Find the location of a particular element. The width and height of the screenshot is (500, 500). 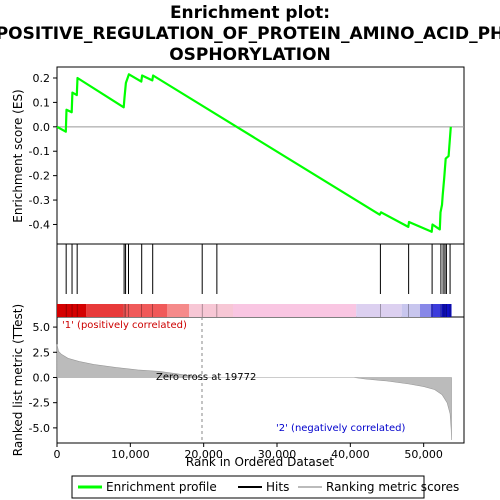

es-y-tick-label: 0.2 is located at coordinates (42, 78).